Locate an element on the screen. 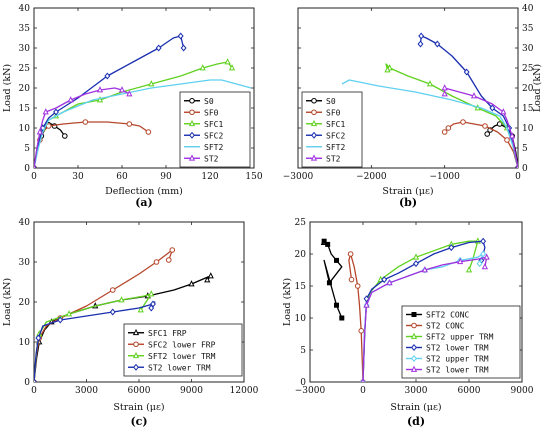  legend-label: SFC2 lower FRP is located at coordinates (182, 344).